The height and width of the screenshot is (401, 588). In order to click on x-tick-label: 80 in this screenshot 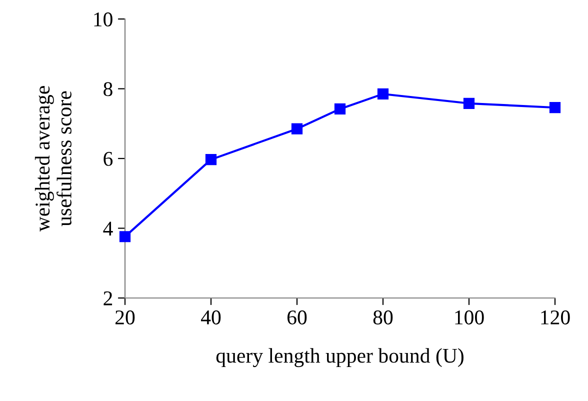, I will do `click(383, 317)`.